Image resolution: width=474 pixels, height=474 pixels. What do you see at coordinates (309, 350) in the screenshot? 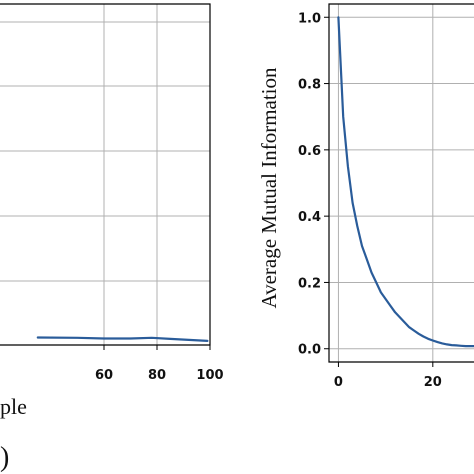
I see `y-tick-label: 0.0` at bounding box center [309, 350].